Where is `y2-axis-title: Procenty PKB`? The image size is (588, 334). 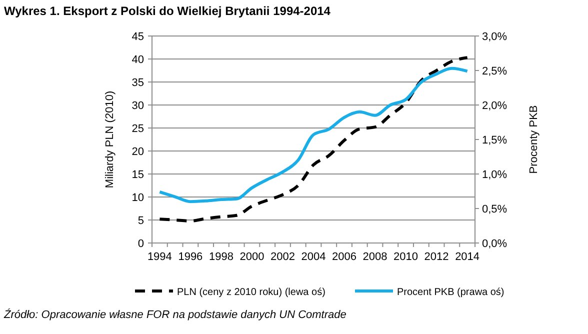 y2-axis-title: Procenty PKB is located at coordinates (534, 139).